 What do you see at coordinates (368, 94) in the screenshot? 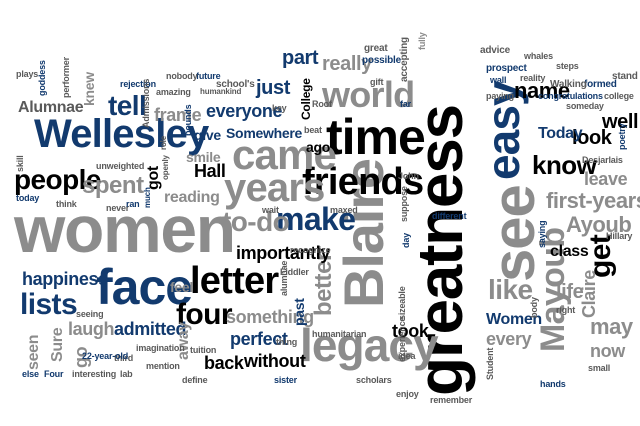
I see `word-world: world` at bounding box center [368, 94].